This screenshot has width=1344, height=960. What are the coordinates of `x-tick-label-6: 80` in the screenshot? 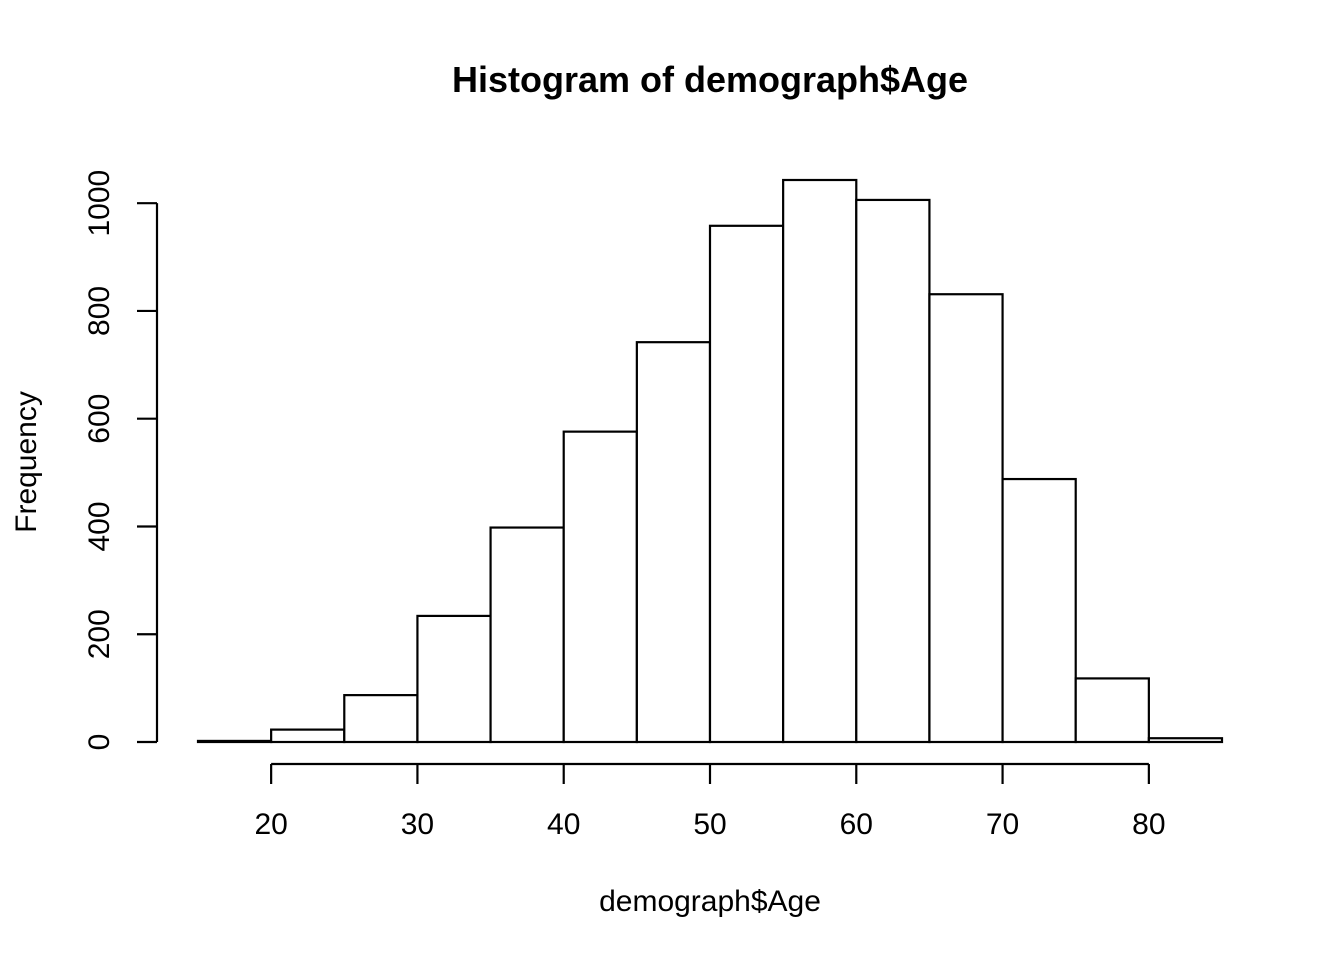 It's located at (1148, 824).